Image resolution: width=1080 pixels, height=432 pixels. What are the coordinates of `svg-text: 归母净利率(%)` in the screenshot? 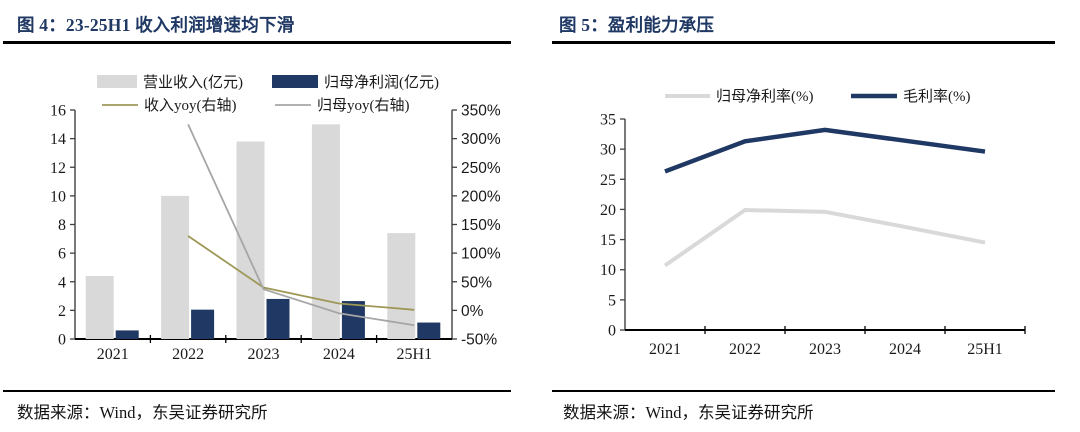 It's located at (765, 96).